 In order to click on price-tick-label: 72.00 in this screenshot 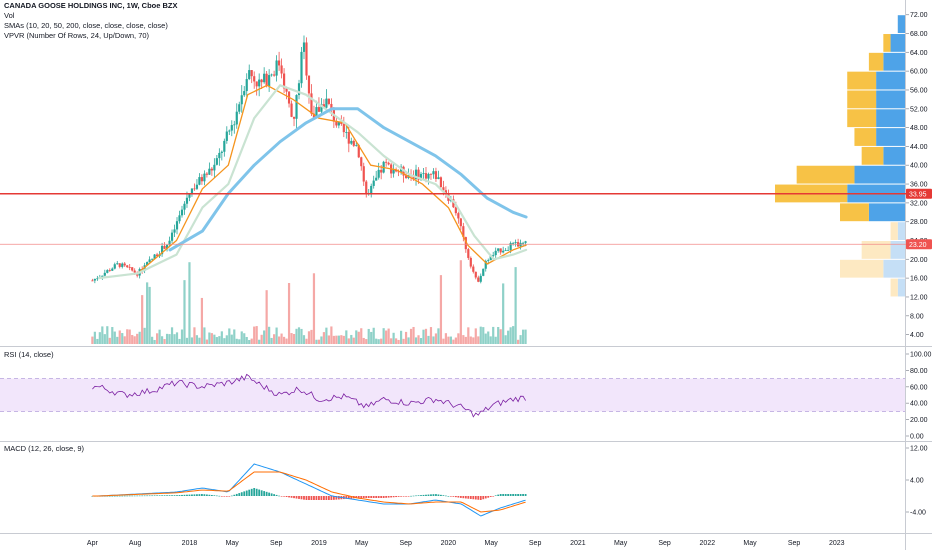, I will do `click(919, 15)`.